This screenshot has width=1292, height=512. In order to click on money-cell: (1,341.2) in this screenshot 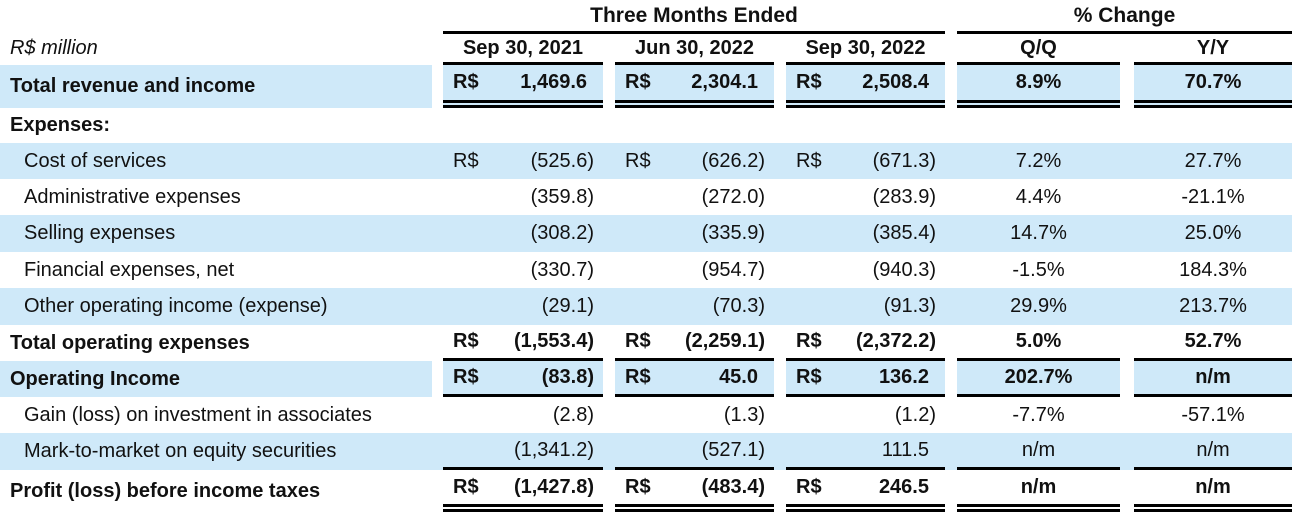, I will do `click(523, 451)`.